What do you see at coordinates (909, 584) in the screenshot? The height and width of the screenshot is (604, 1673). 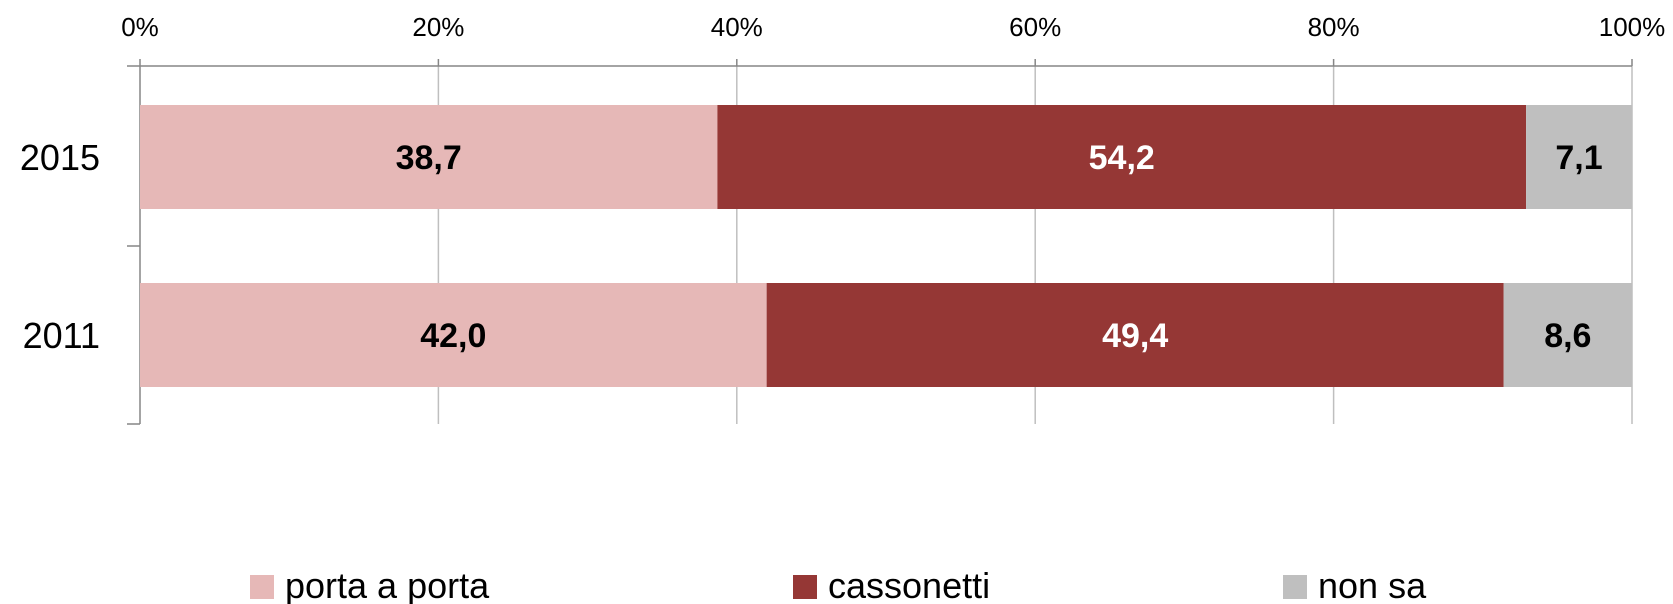 I see `legend-label: cassonetti` at bounding box center [909, 584].